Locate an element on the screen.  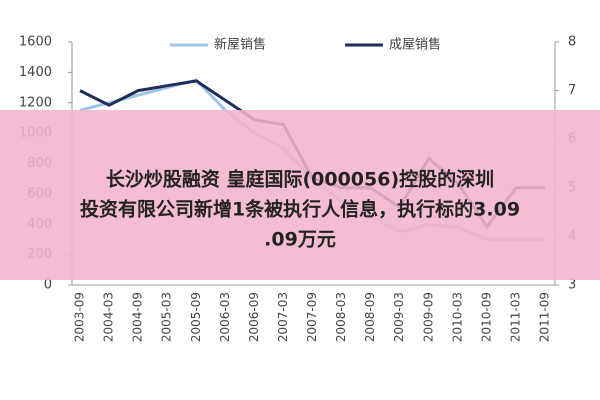
y-tick-label: 1200 is located at coordinates (35, 102).